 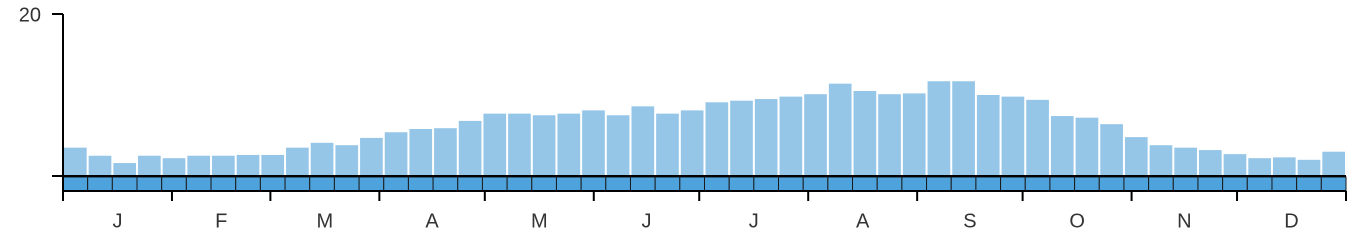 I want to click on month-label: N, so click(x=1184, y=221).